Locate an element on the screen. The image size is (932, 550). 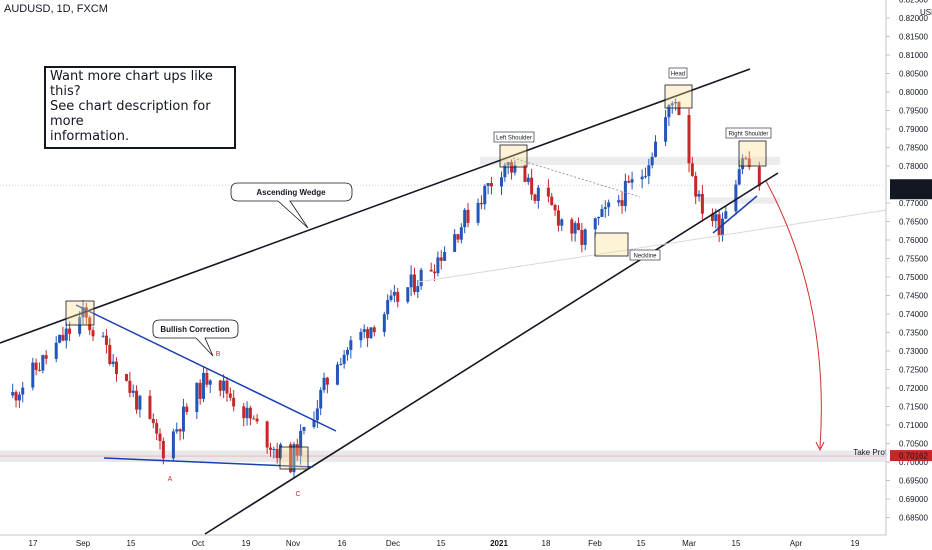
price-tick-label: 0.72500 is located at coordinates (913, 370).